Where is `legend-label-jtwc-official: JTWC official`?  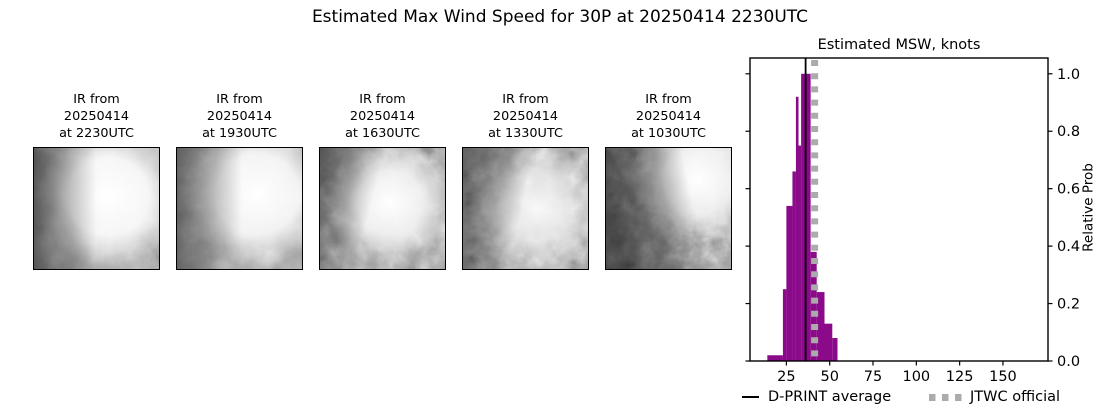
legend-label-jtwc-official: JTWC official is located at coordinates (1015, 397).